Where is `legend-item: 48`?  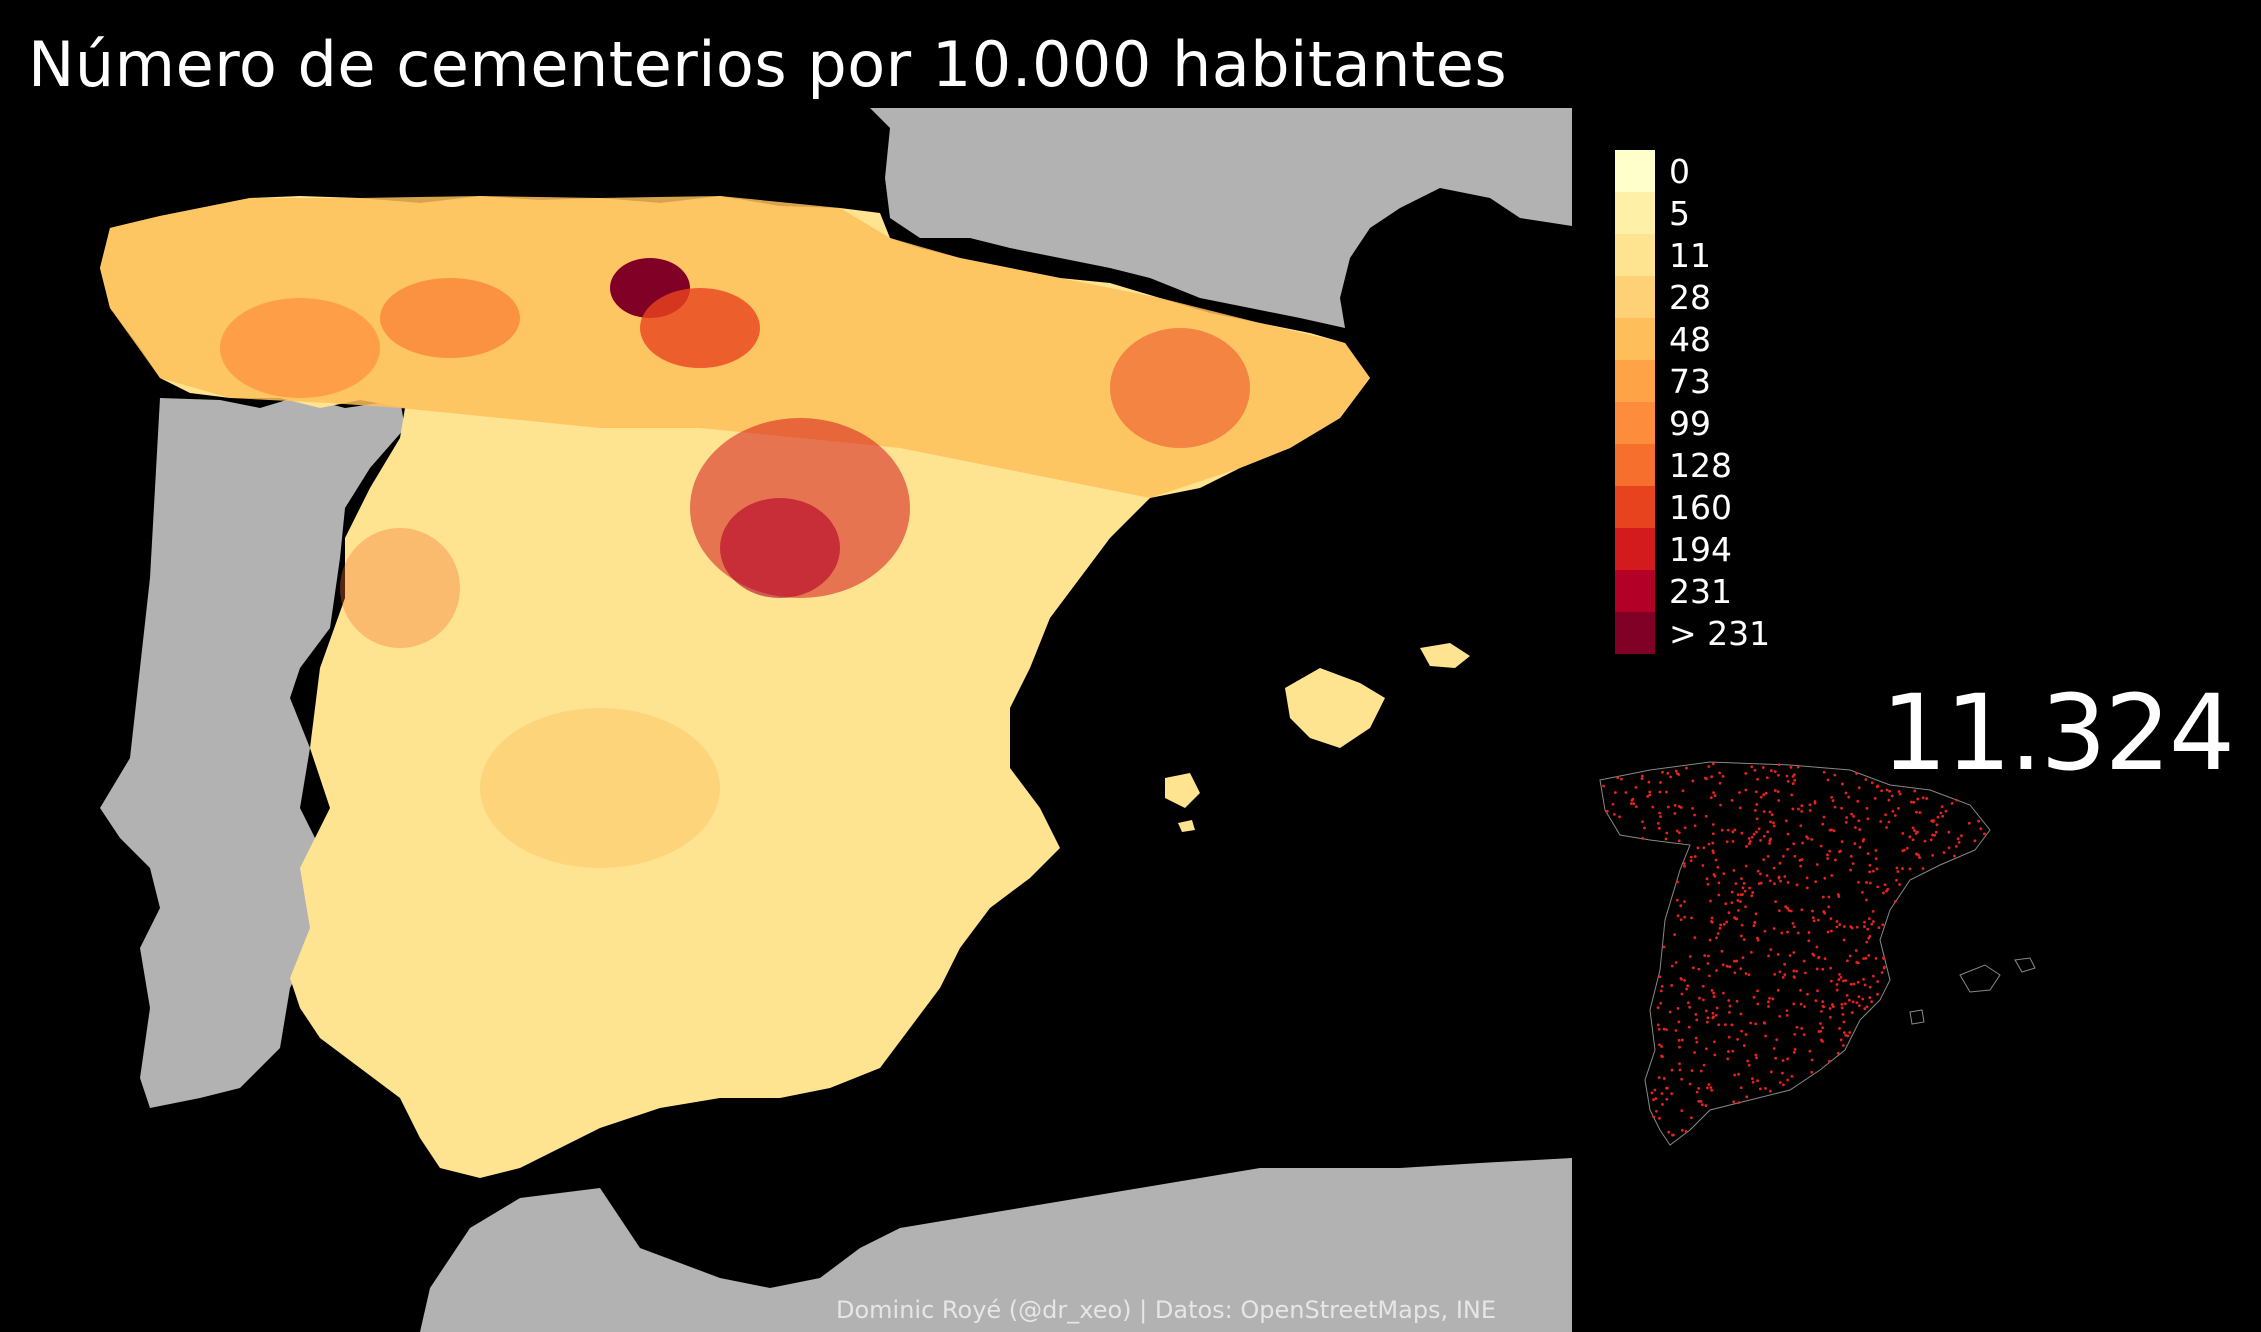
legend-item: 48 is located at coordinates (1692, 339).